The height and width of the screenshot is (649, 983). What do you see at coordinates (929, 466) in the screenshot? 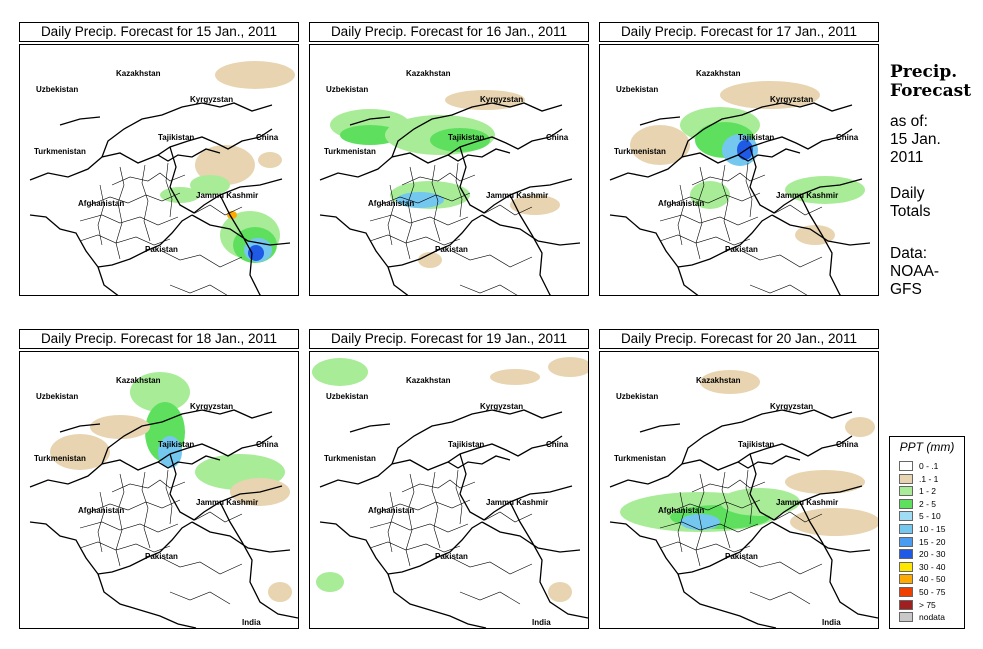
I see `legend-label: 0 - .1` at bounding box center [929, 466].